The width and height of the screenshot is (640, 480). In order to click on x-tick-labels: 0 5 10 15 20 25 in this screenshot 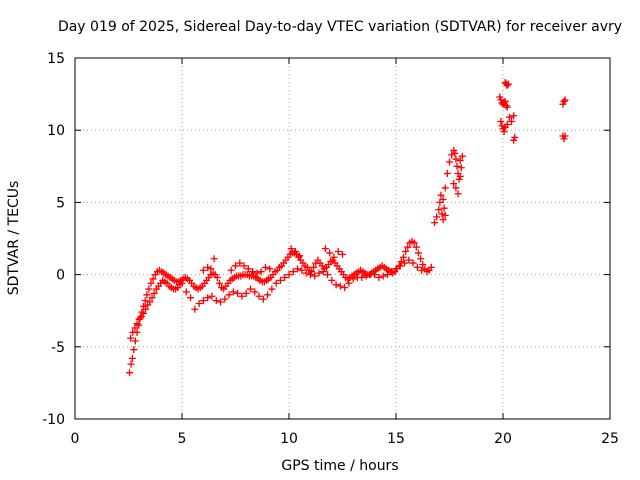, I will do `click(345, 439)`.